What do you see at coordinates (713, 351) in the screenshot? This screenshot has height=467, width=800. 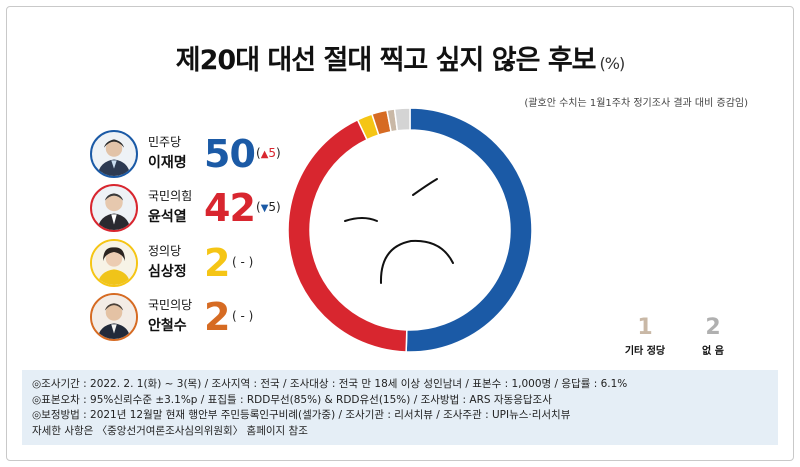 I see `none-label: 없 음` at bounding box center [713, 351].